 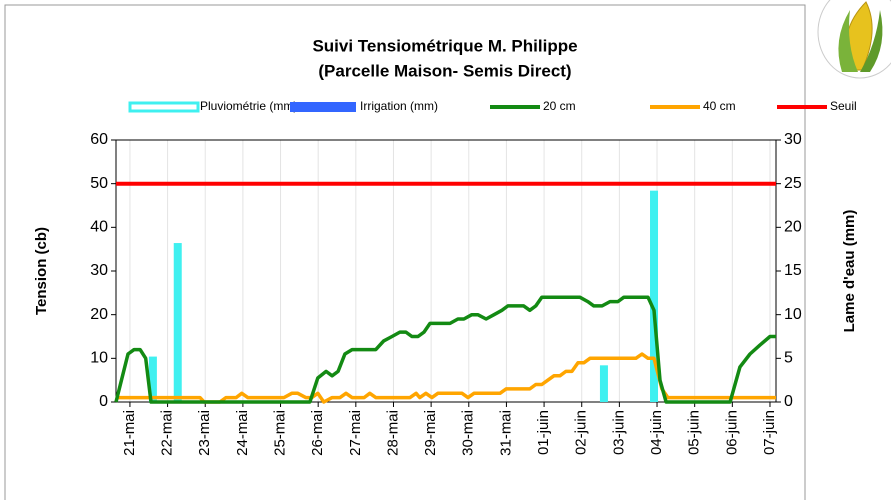 I want to click on chart-subtitle: (Parcelle Maison- Semis Direct), so click(x=444, y=70).